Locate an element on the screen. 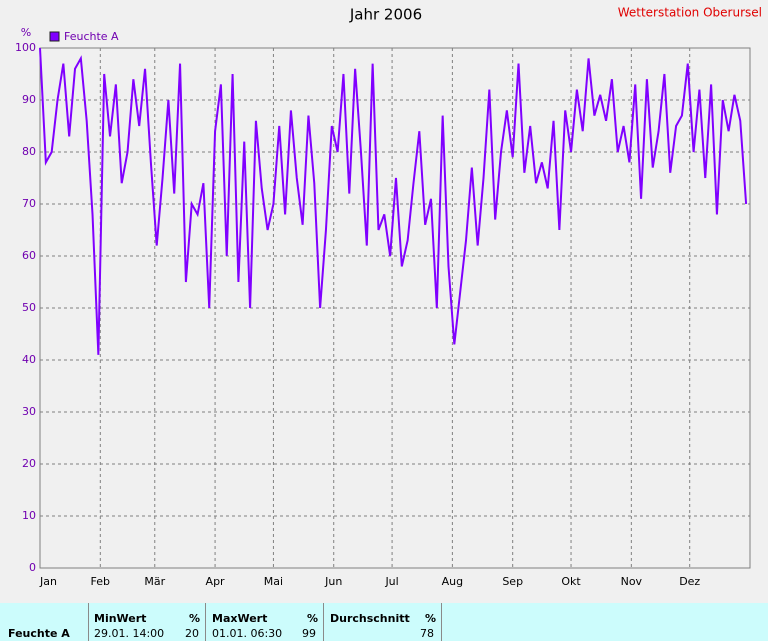 This screenshot has width=768, height=641. series-label: Feuchte A is located at coordinates (39, 633).